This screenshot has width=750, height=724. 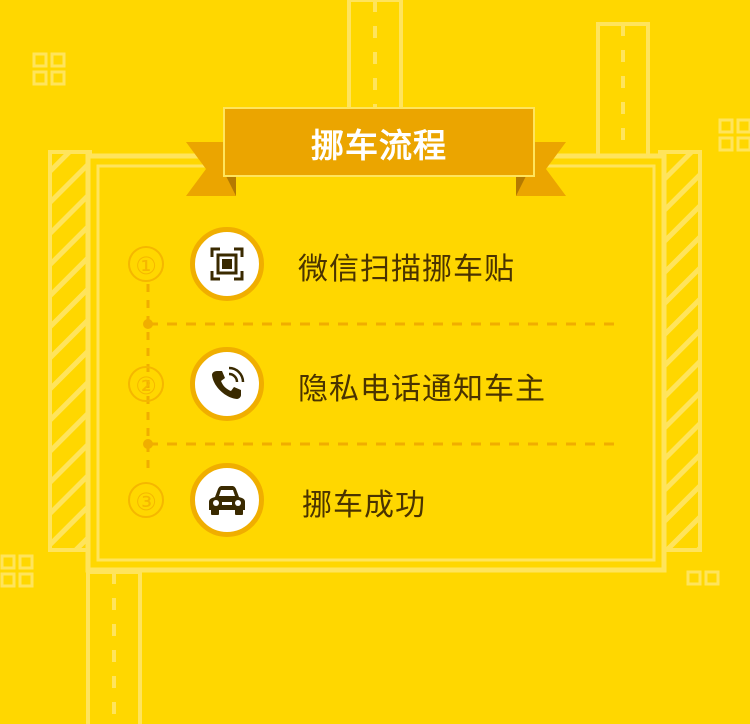 What do you see at coordinates (227, 384) in the screenshot?
I see `phone-icon` at bounding box center [227, 384].